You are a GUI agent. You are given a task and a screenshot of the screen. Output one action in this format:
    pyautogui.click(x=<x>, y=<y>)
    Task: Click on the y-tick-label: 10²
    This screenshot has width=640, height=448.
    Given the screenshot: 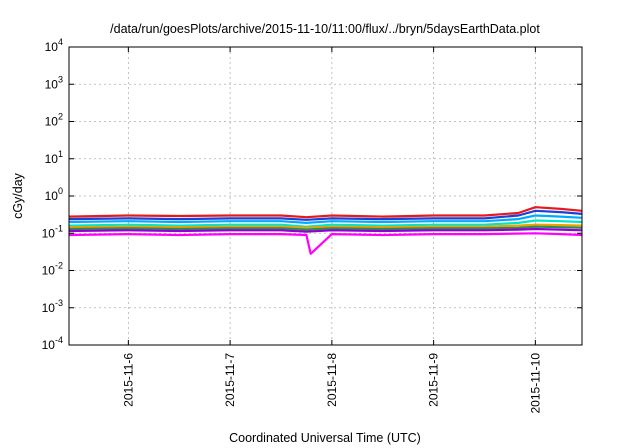 What is the action you would take?
    pyautogui.click(x=54, y=120)
    